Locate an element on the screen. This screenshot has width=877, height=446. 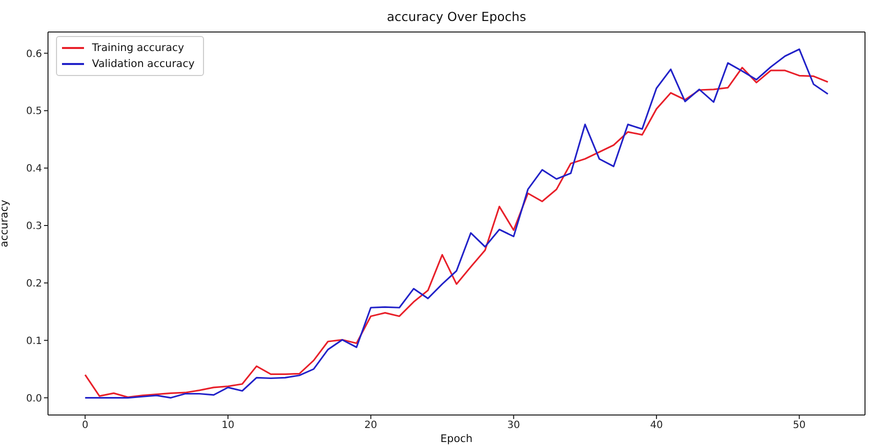
x-tick-label: 0 is located at coordinates (85, 426).